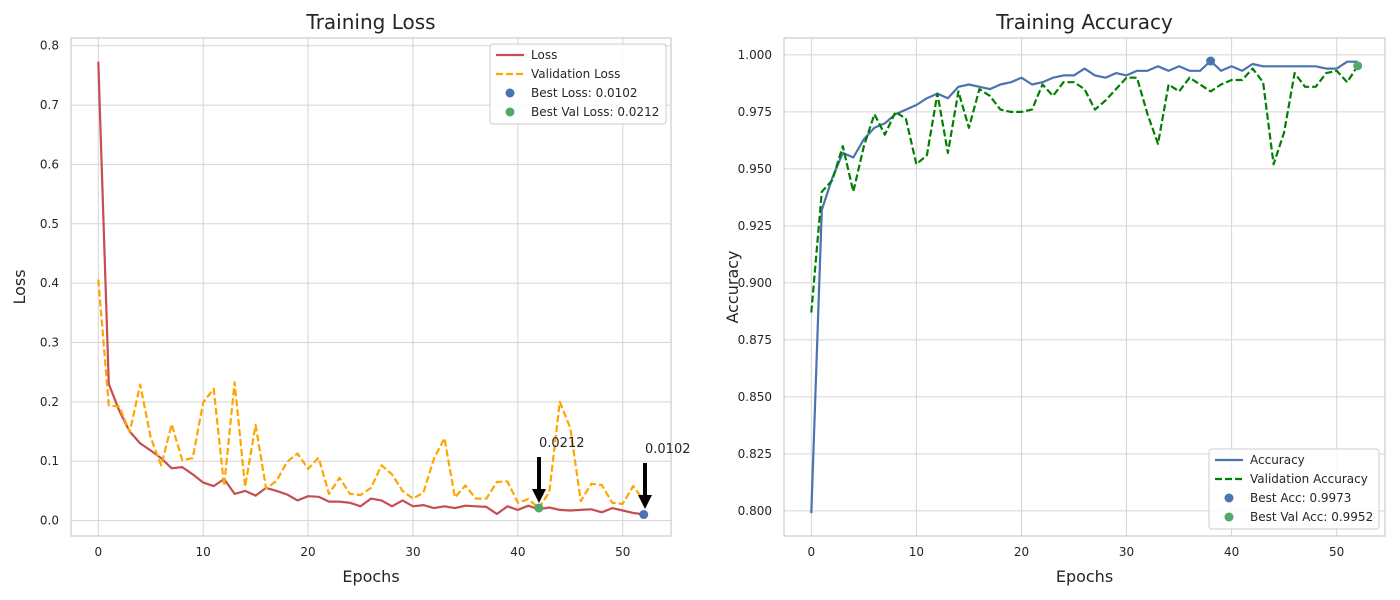 The image size is (1400, 600). Describe the element at coordinates (49, 46) in the screenshot. I see `y-tick-label: 0.8` at that location.